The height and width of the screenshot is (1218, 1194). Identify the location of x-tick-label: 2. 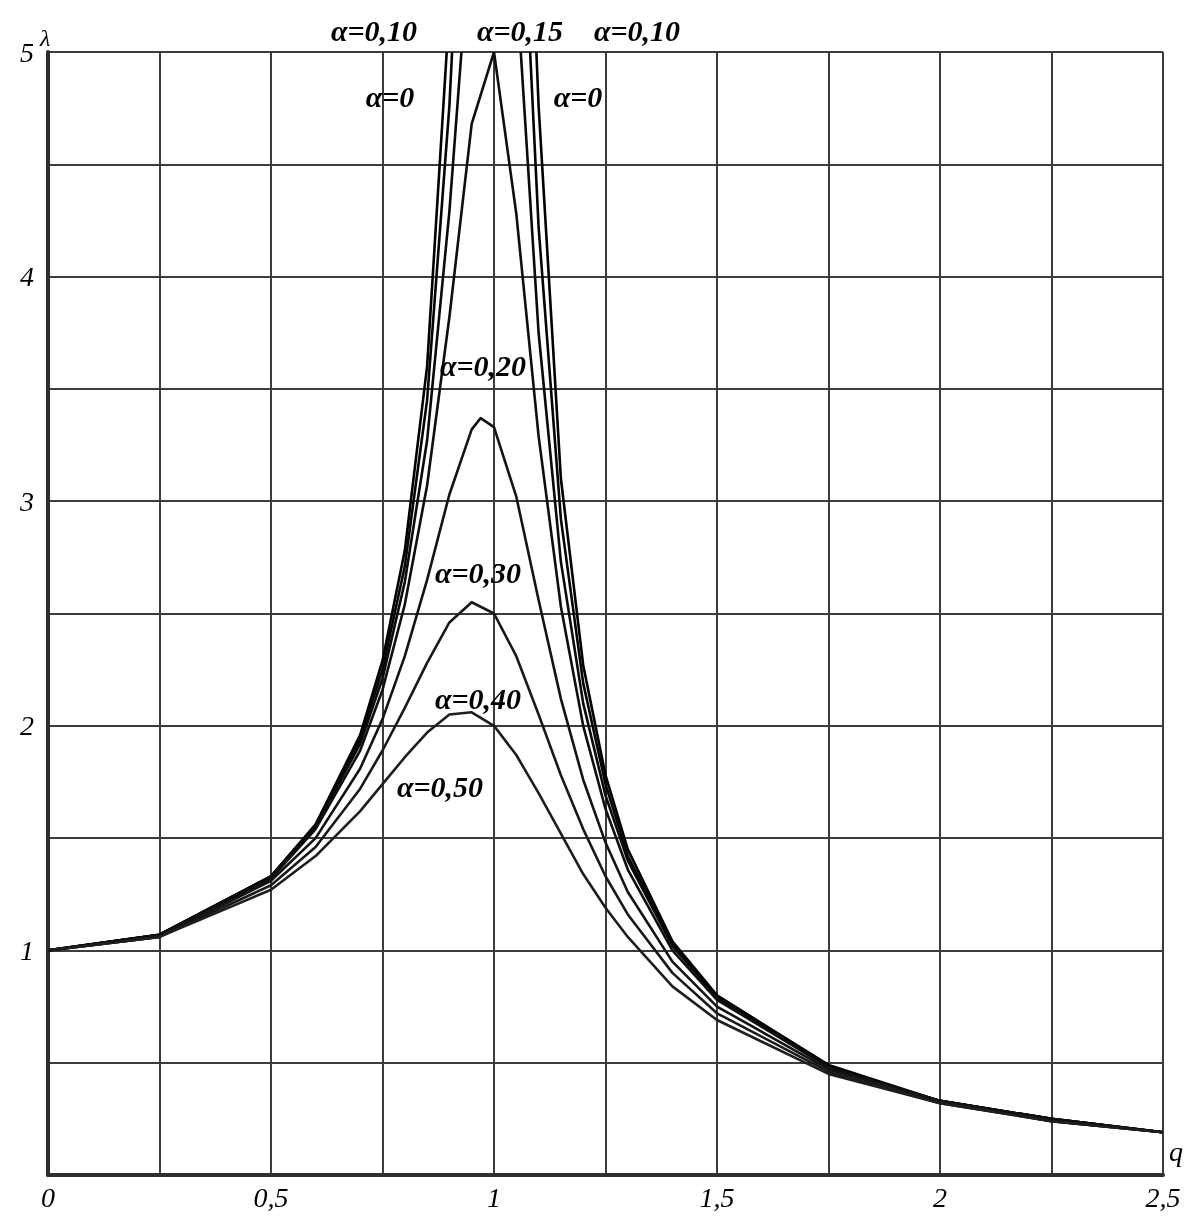
(940, 1197).